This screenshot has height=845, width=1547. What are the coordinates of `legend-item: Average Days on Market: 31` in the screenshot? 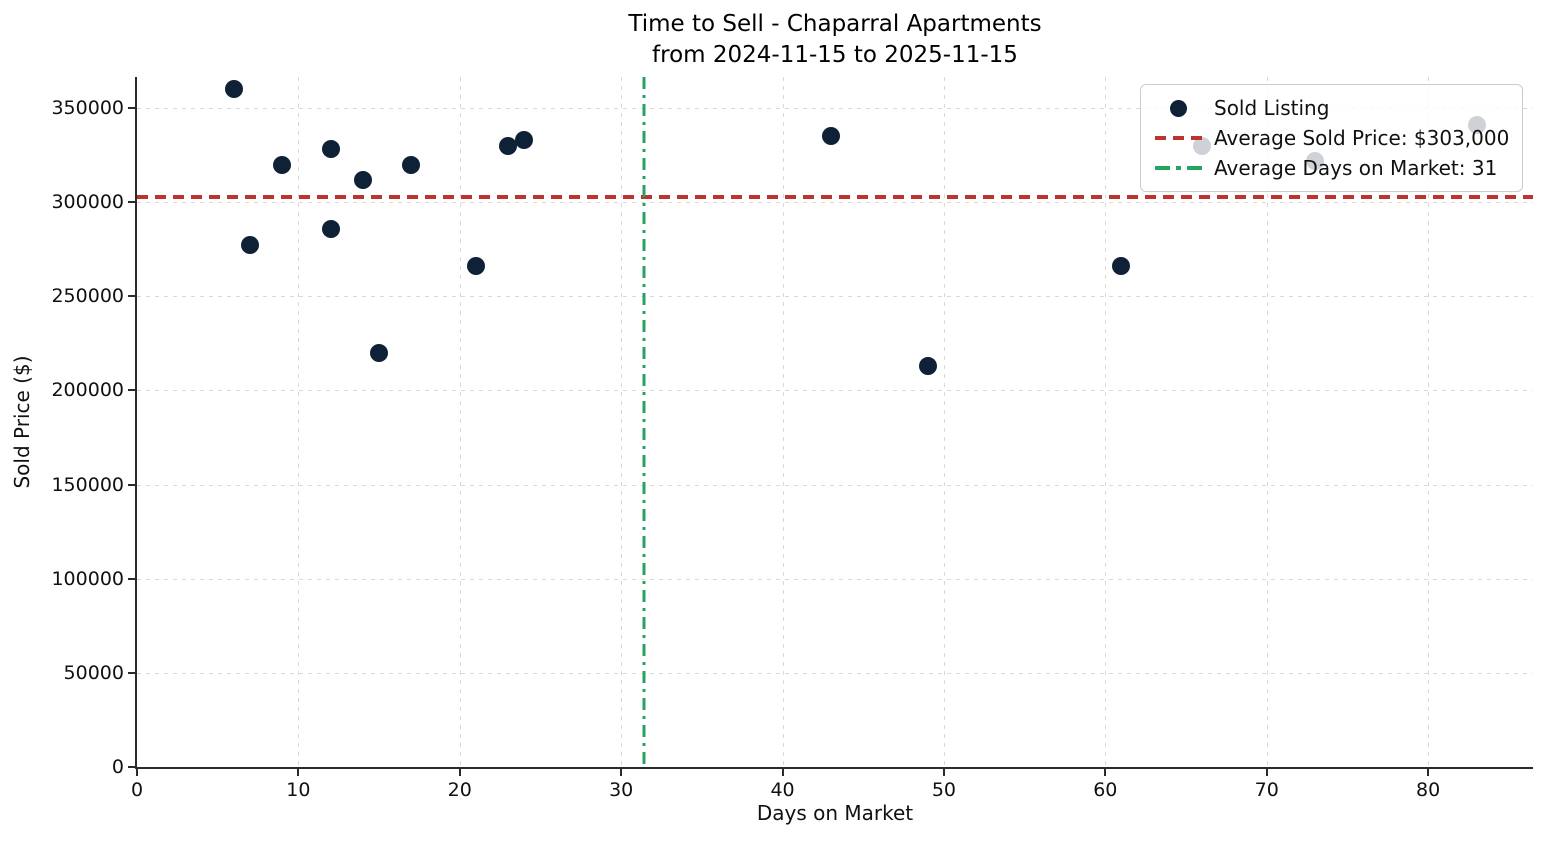 It's located at (1331, 168).